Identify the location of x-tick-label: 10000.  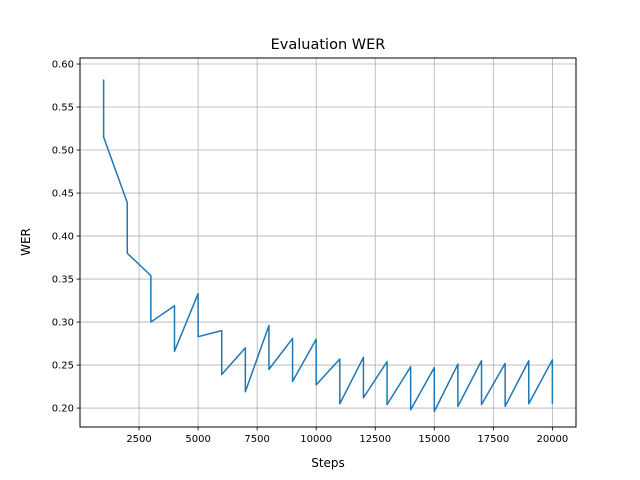
(316, 439).